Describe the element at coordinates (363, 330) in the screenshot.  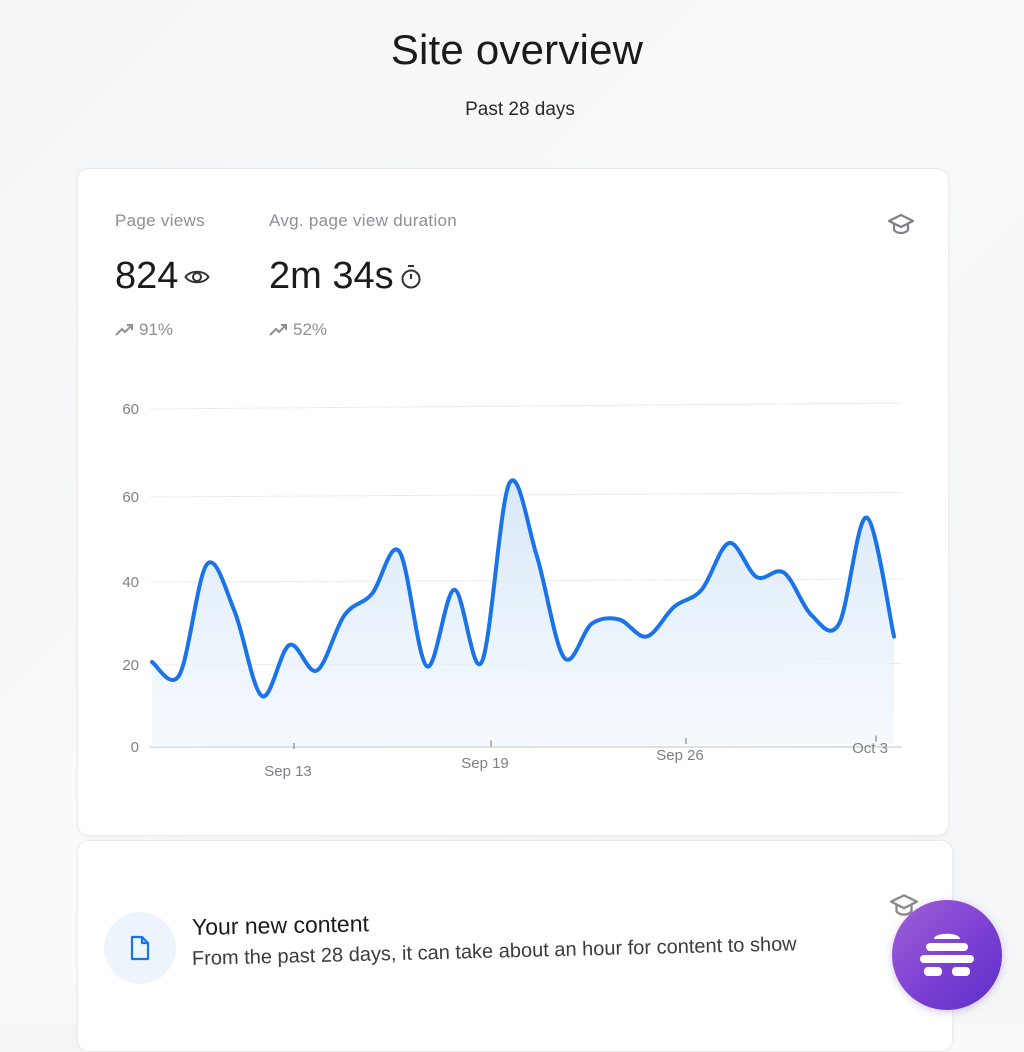
I see `avg-duration-trend: 52%` at that location.